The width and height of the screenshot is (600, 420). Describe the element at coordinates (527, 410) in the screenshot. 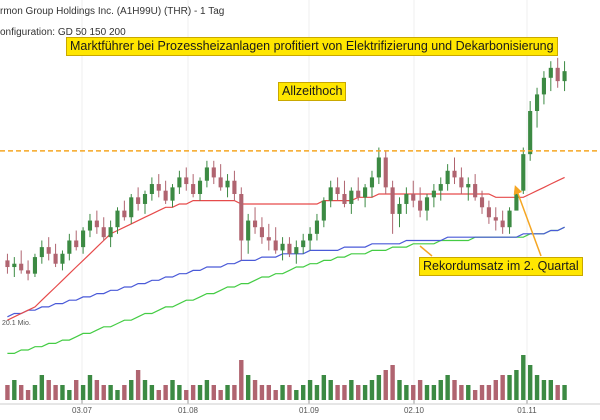

I see `x-tick-label: 01.11` at that location.